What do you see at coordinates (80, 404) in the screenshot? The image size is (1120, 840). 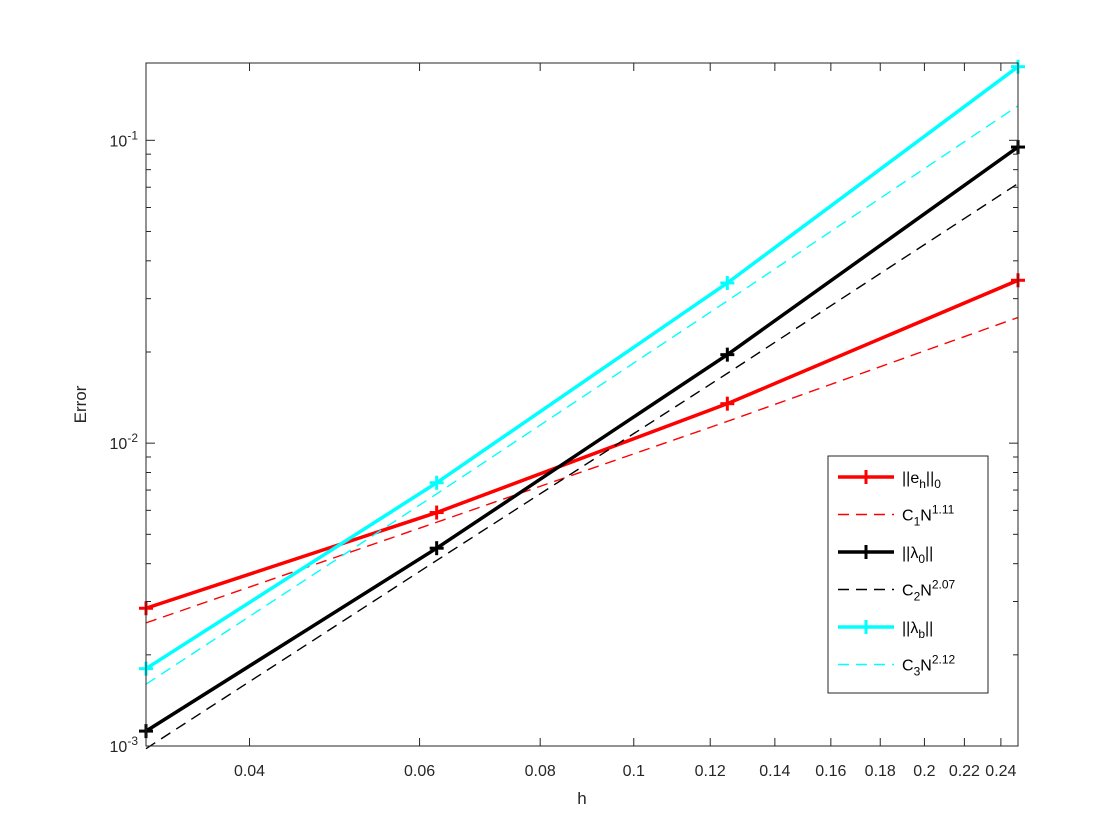 I see `y-axis-title: Error` at bounding box center [80, 404].